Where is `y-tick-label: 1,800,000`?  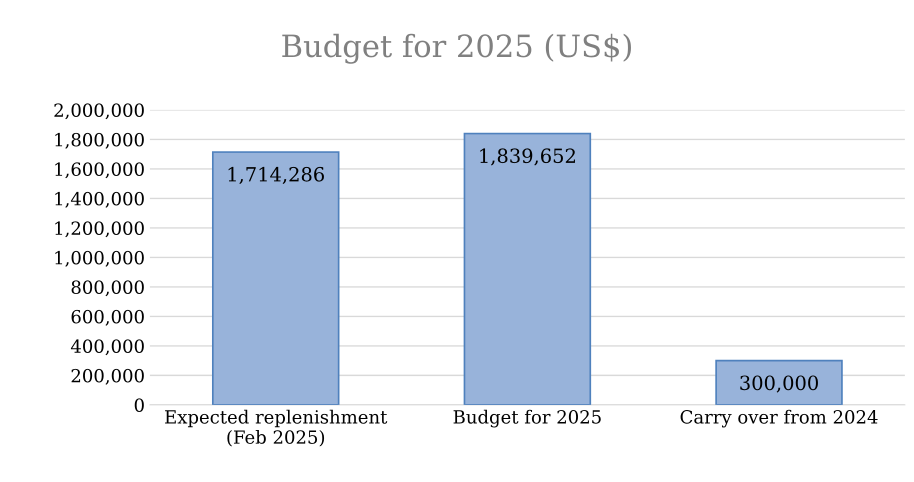
y-tick-label: 1,800,000 is located at coordinates (99, 140).